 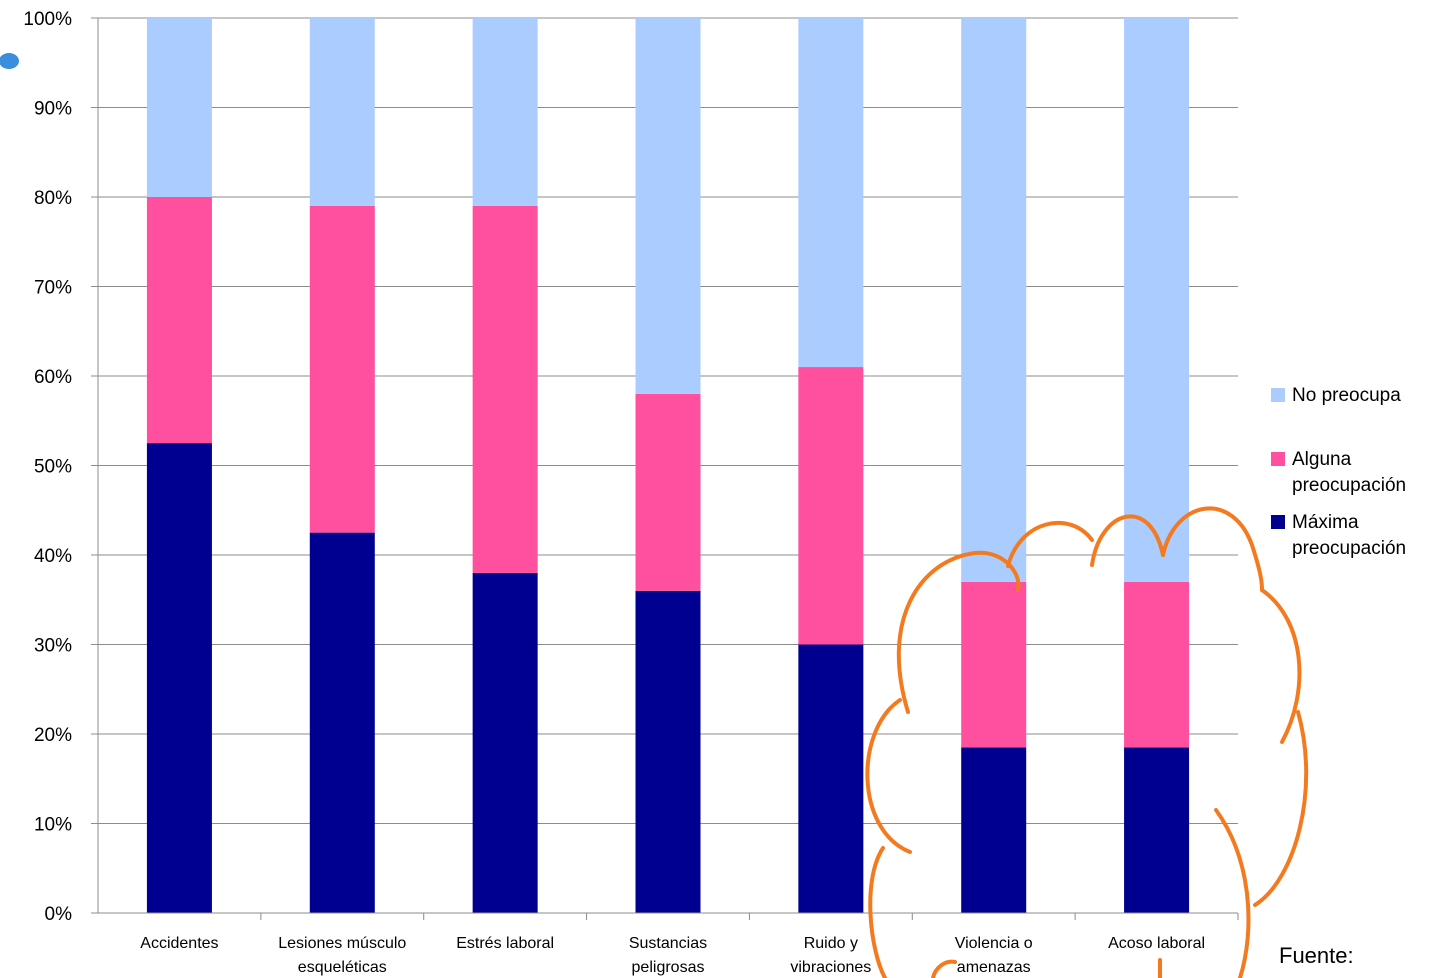 I want to click on y-tick-label: 10%, so click(x=53, y=825).